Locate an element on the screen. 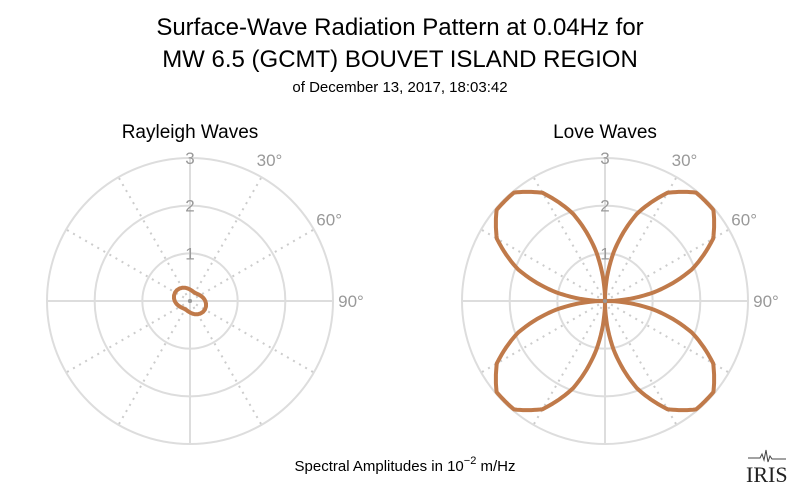 The image size is (800, 493). x-axis-label-suffix: m/Hz is located at coordinates (495, 466).